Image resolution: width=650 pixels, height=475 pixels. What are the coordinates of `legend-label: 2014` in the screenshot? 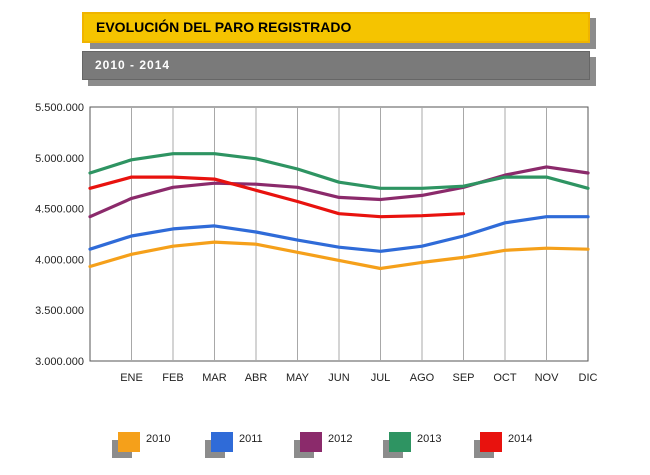 It's located at (520, 439).